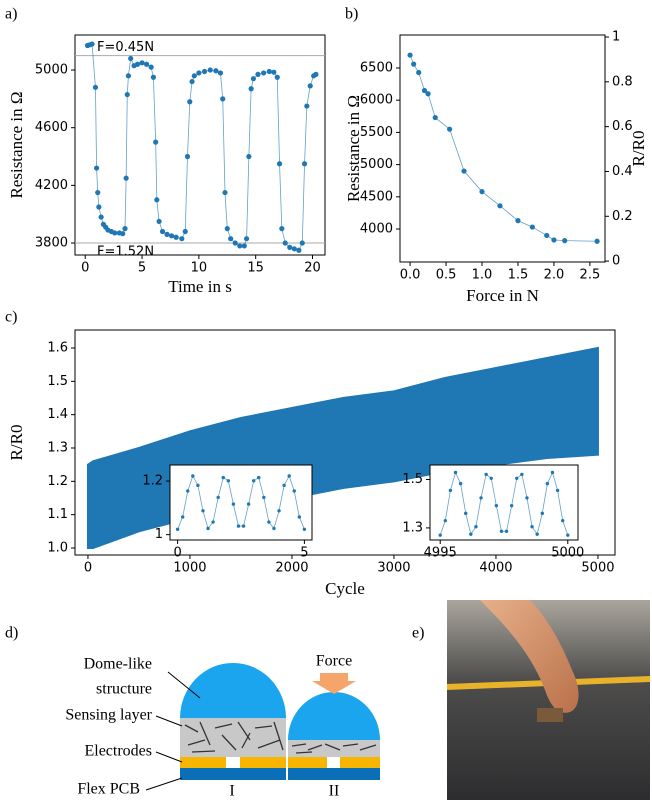 This screenshot has height=804, width=652. Describe the element at coordinates (482, 275) in the screenshot. I see `x-tick-label: 1.0` at that location.